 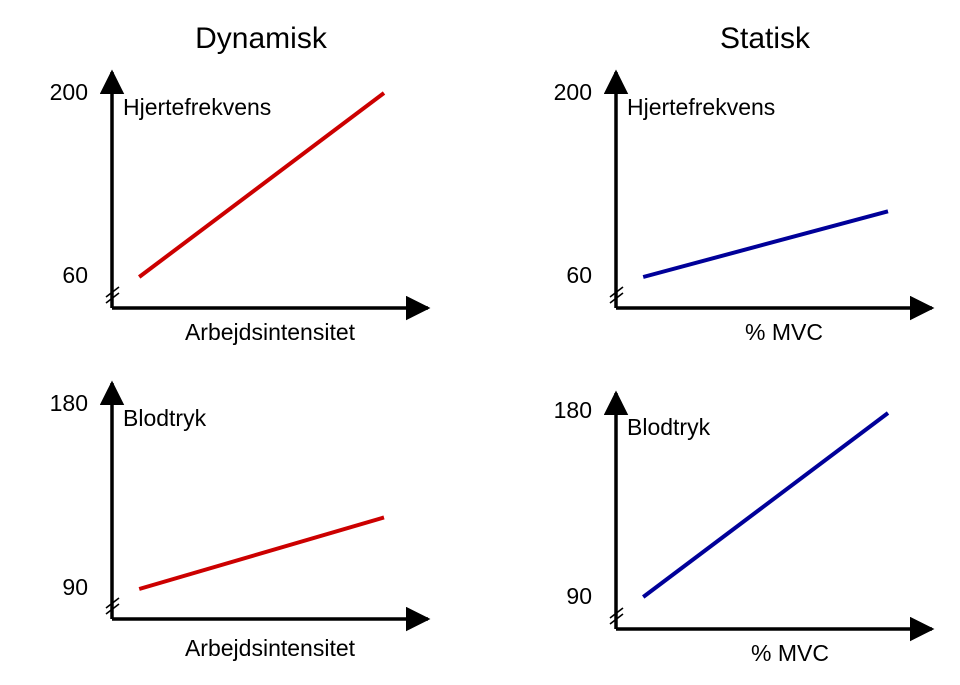 I want to click on column-title-dynamic: Dynamisk, so click(x=261, y=38).